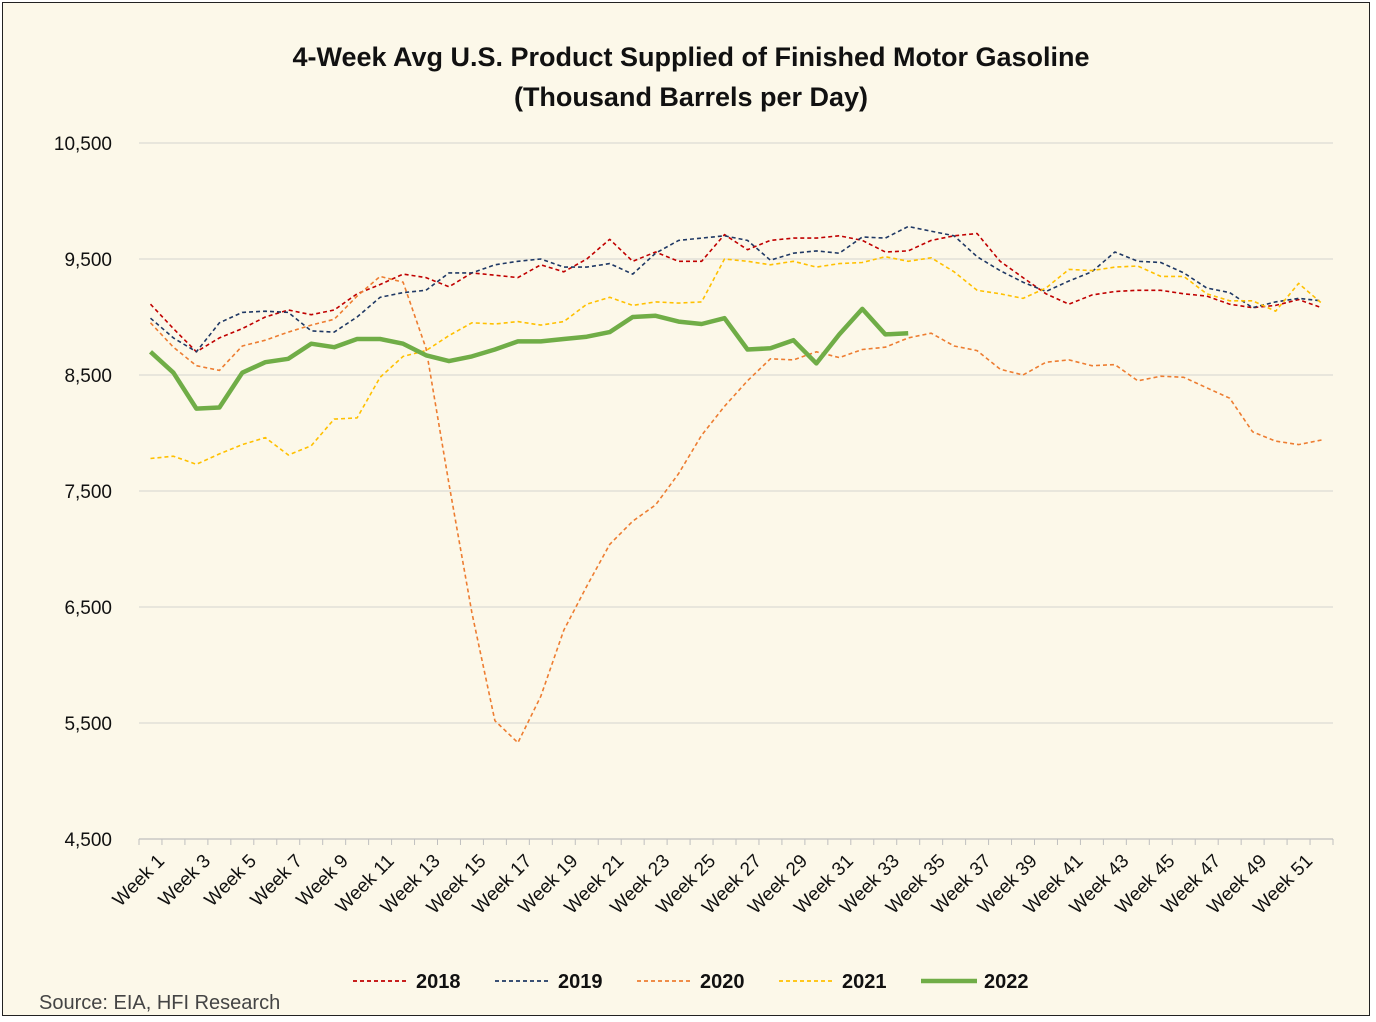  What do you see at coordinates (691, 97) in the screenshot?
I see `chart-subtitle: (Thousand Barrels per Day)` at bounding box center [691, 97].